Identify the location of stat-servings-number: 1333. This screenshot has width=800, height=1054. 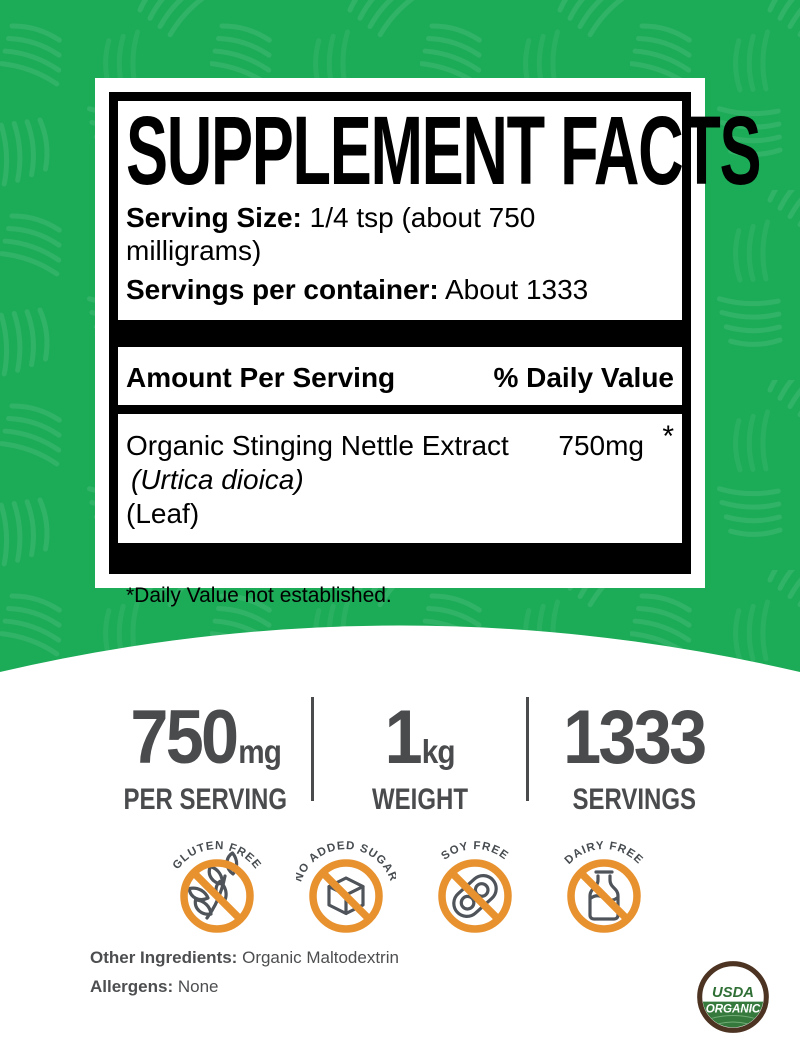
(634, 737).